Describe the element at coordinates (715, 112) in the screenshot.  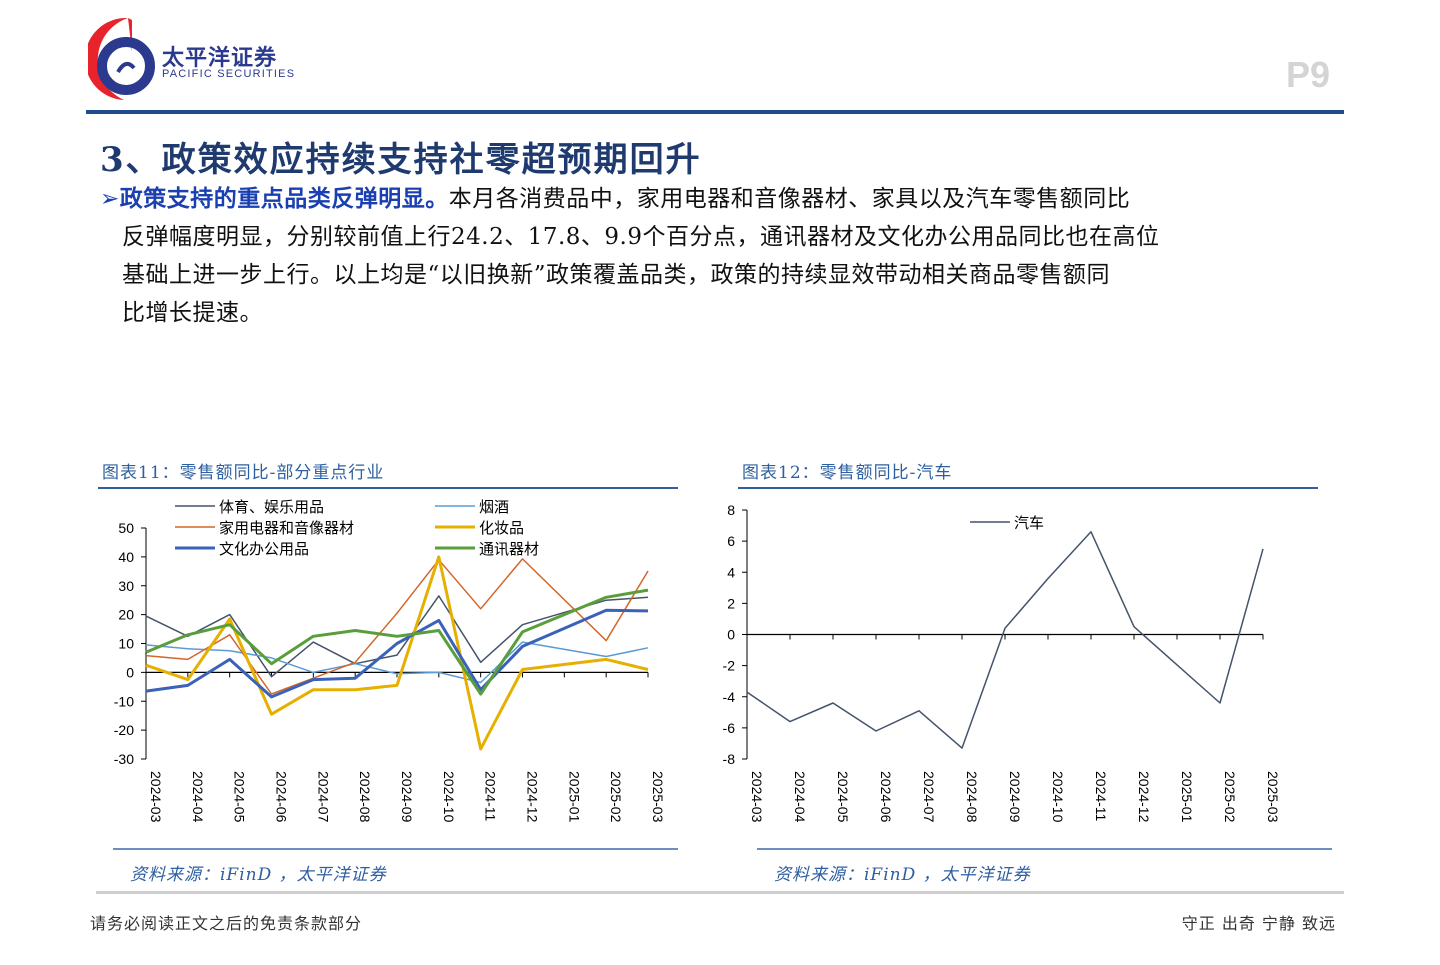
I see `header-divider` at that location.